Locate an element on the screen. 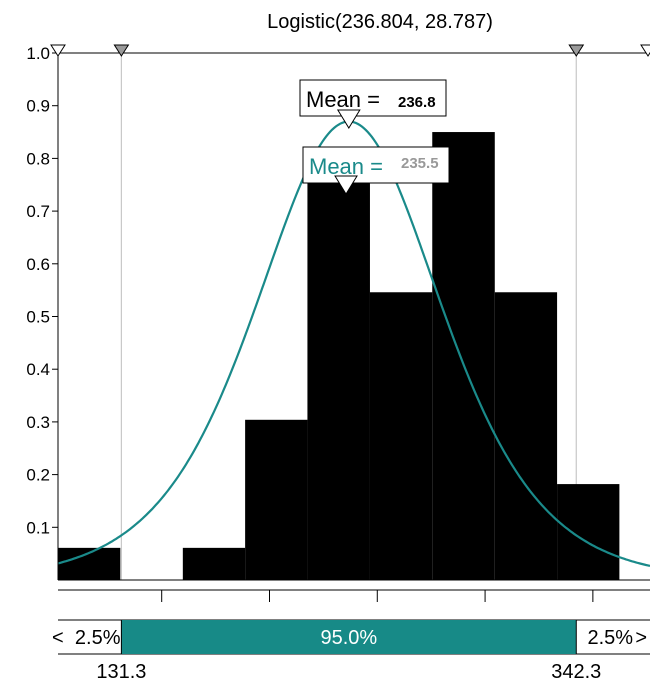  y-tick-label: 0.5 is located at coordinates (38, 317).